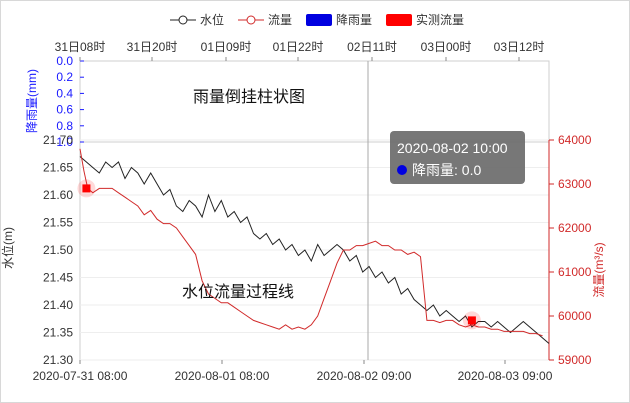 The image size is (630, 403). I want to click on rain-tick-label: 1.0, so click(64, 142).